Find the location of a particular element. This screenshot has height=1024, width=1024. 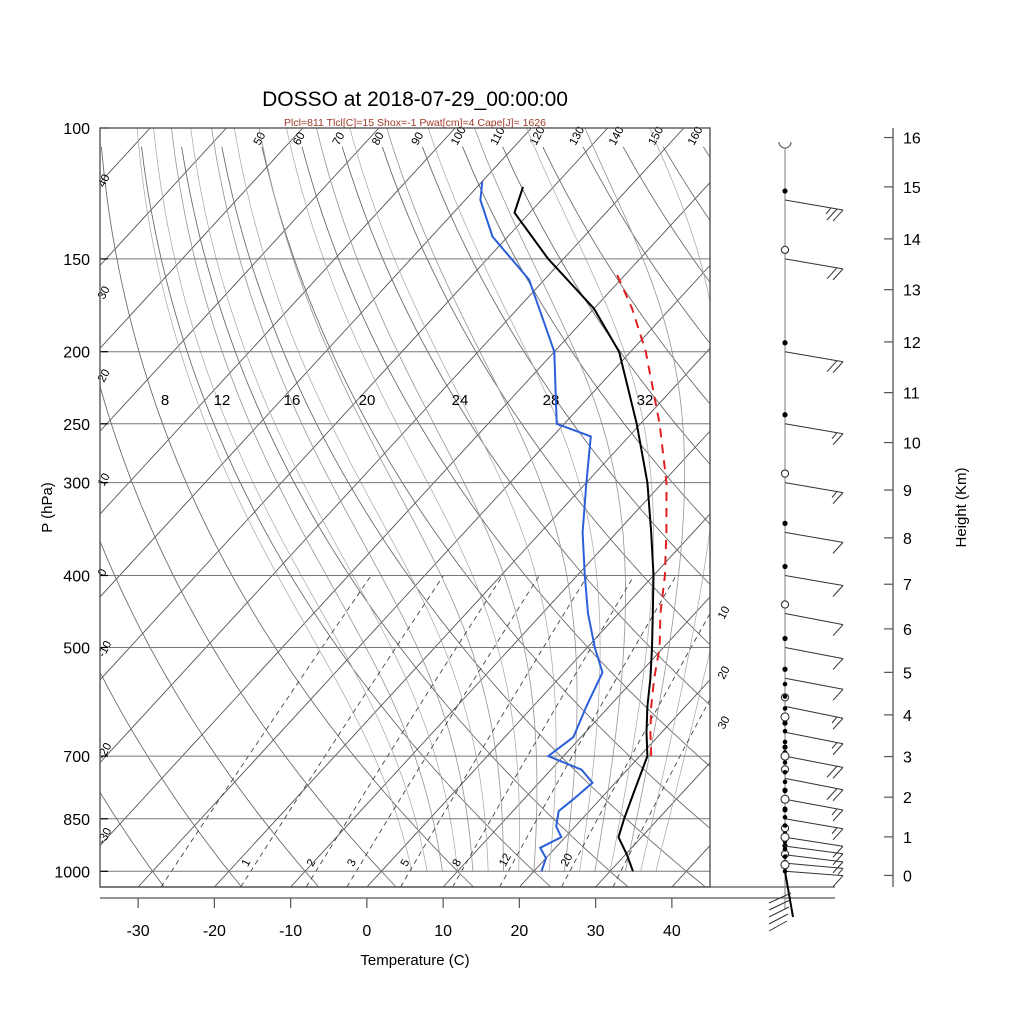

height-tick-15: 15 is located at coordinates (912, 188).